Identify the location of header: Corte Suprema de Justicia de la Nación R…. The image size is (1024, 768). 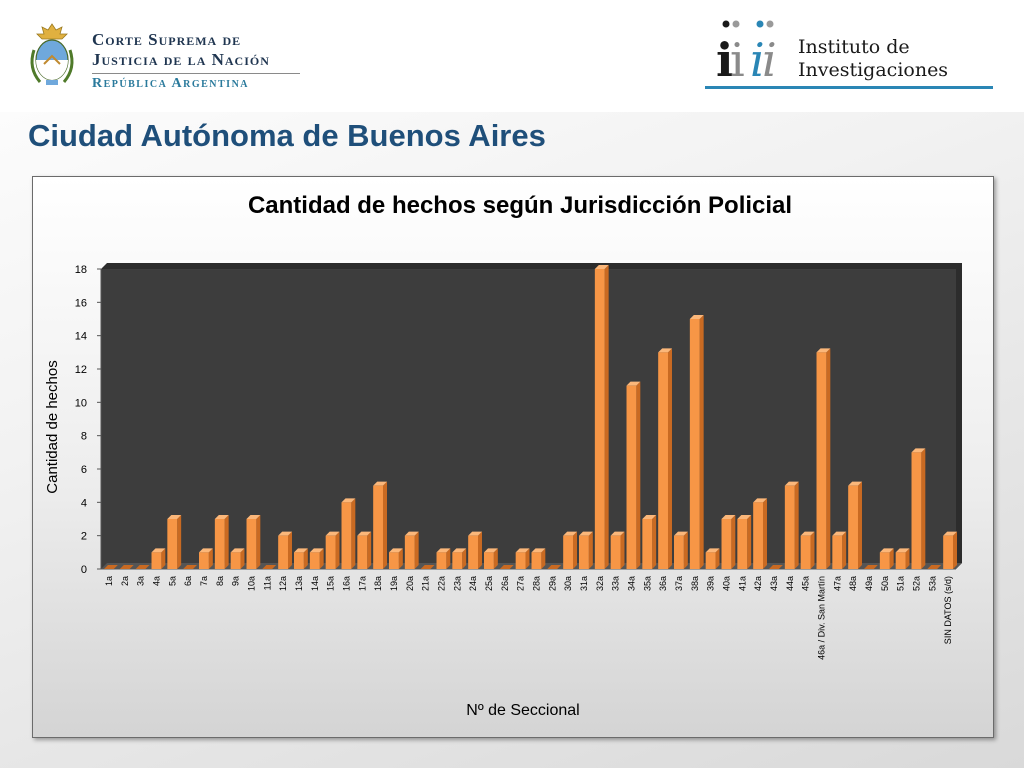
(512, 56).